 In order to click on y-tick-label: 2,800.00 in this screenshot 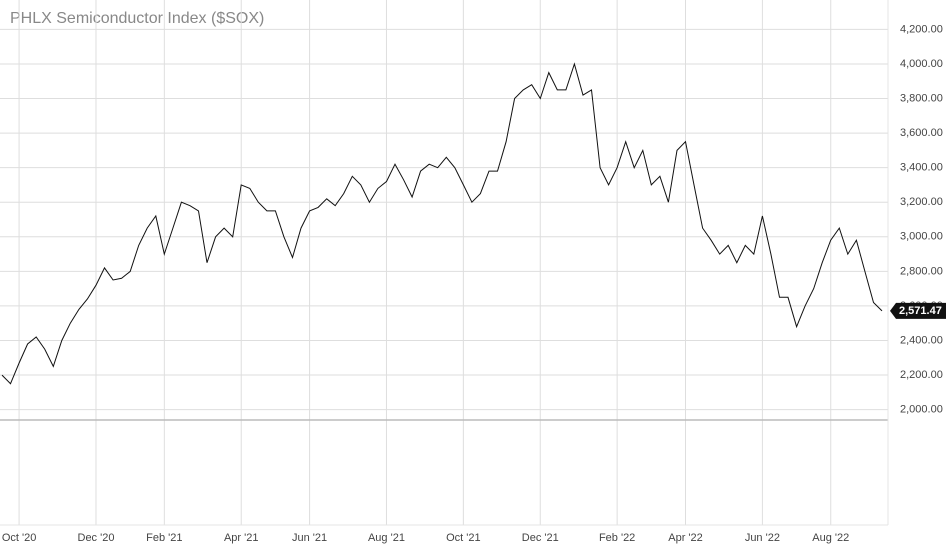, I will do `click(921, 271)`.